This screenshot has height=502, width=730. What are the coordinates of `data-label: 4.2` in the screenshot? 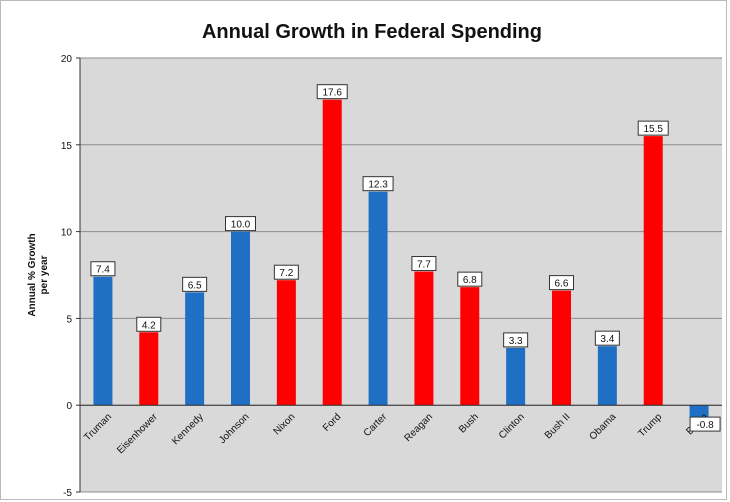 It's located at (149, 325).